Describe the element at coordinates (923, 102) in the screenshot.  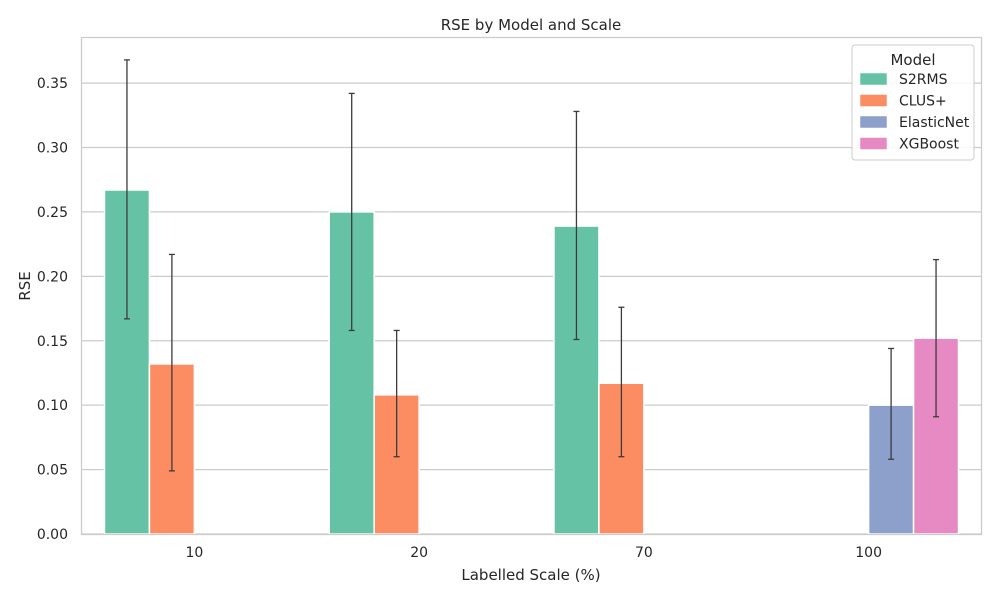
I see `legend-label: CLUS+` at that location.